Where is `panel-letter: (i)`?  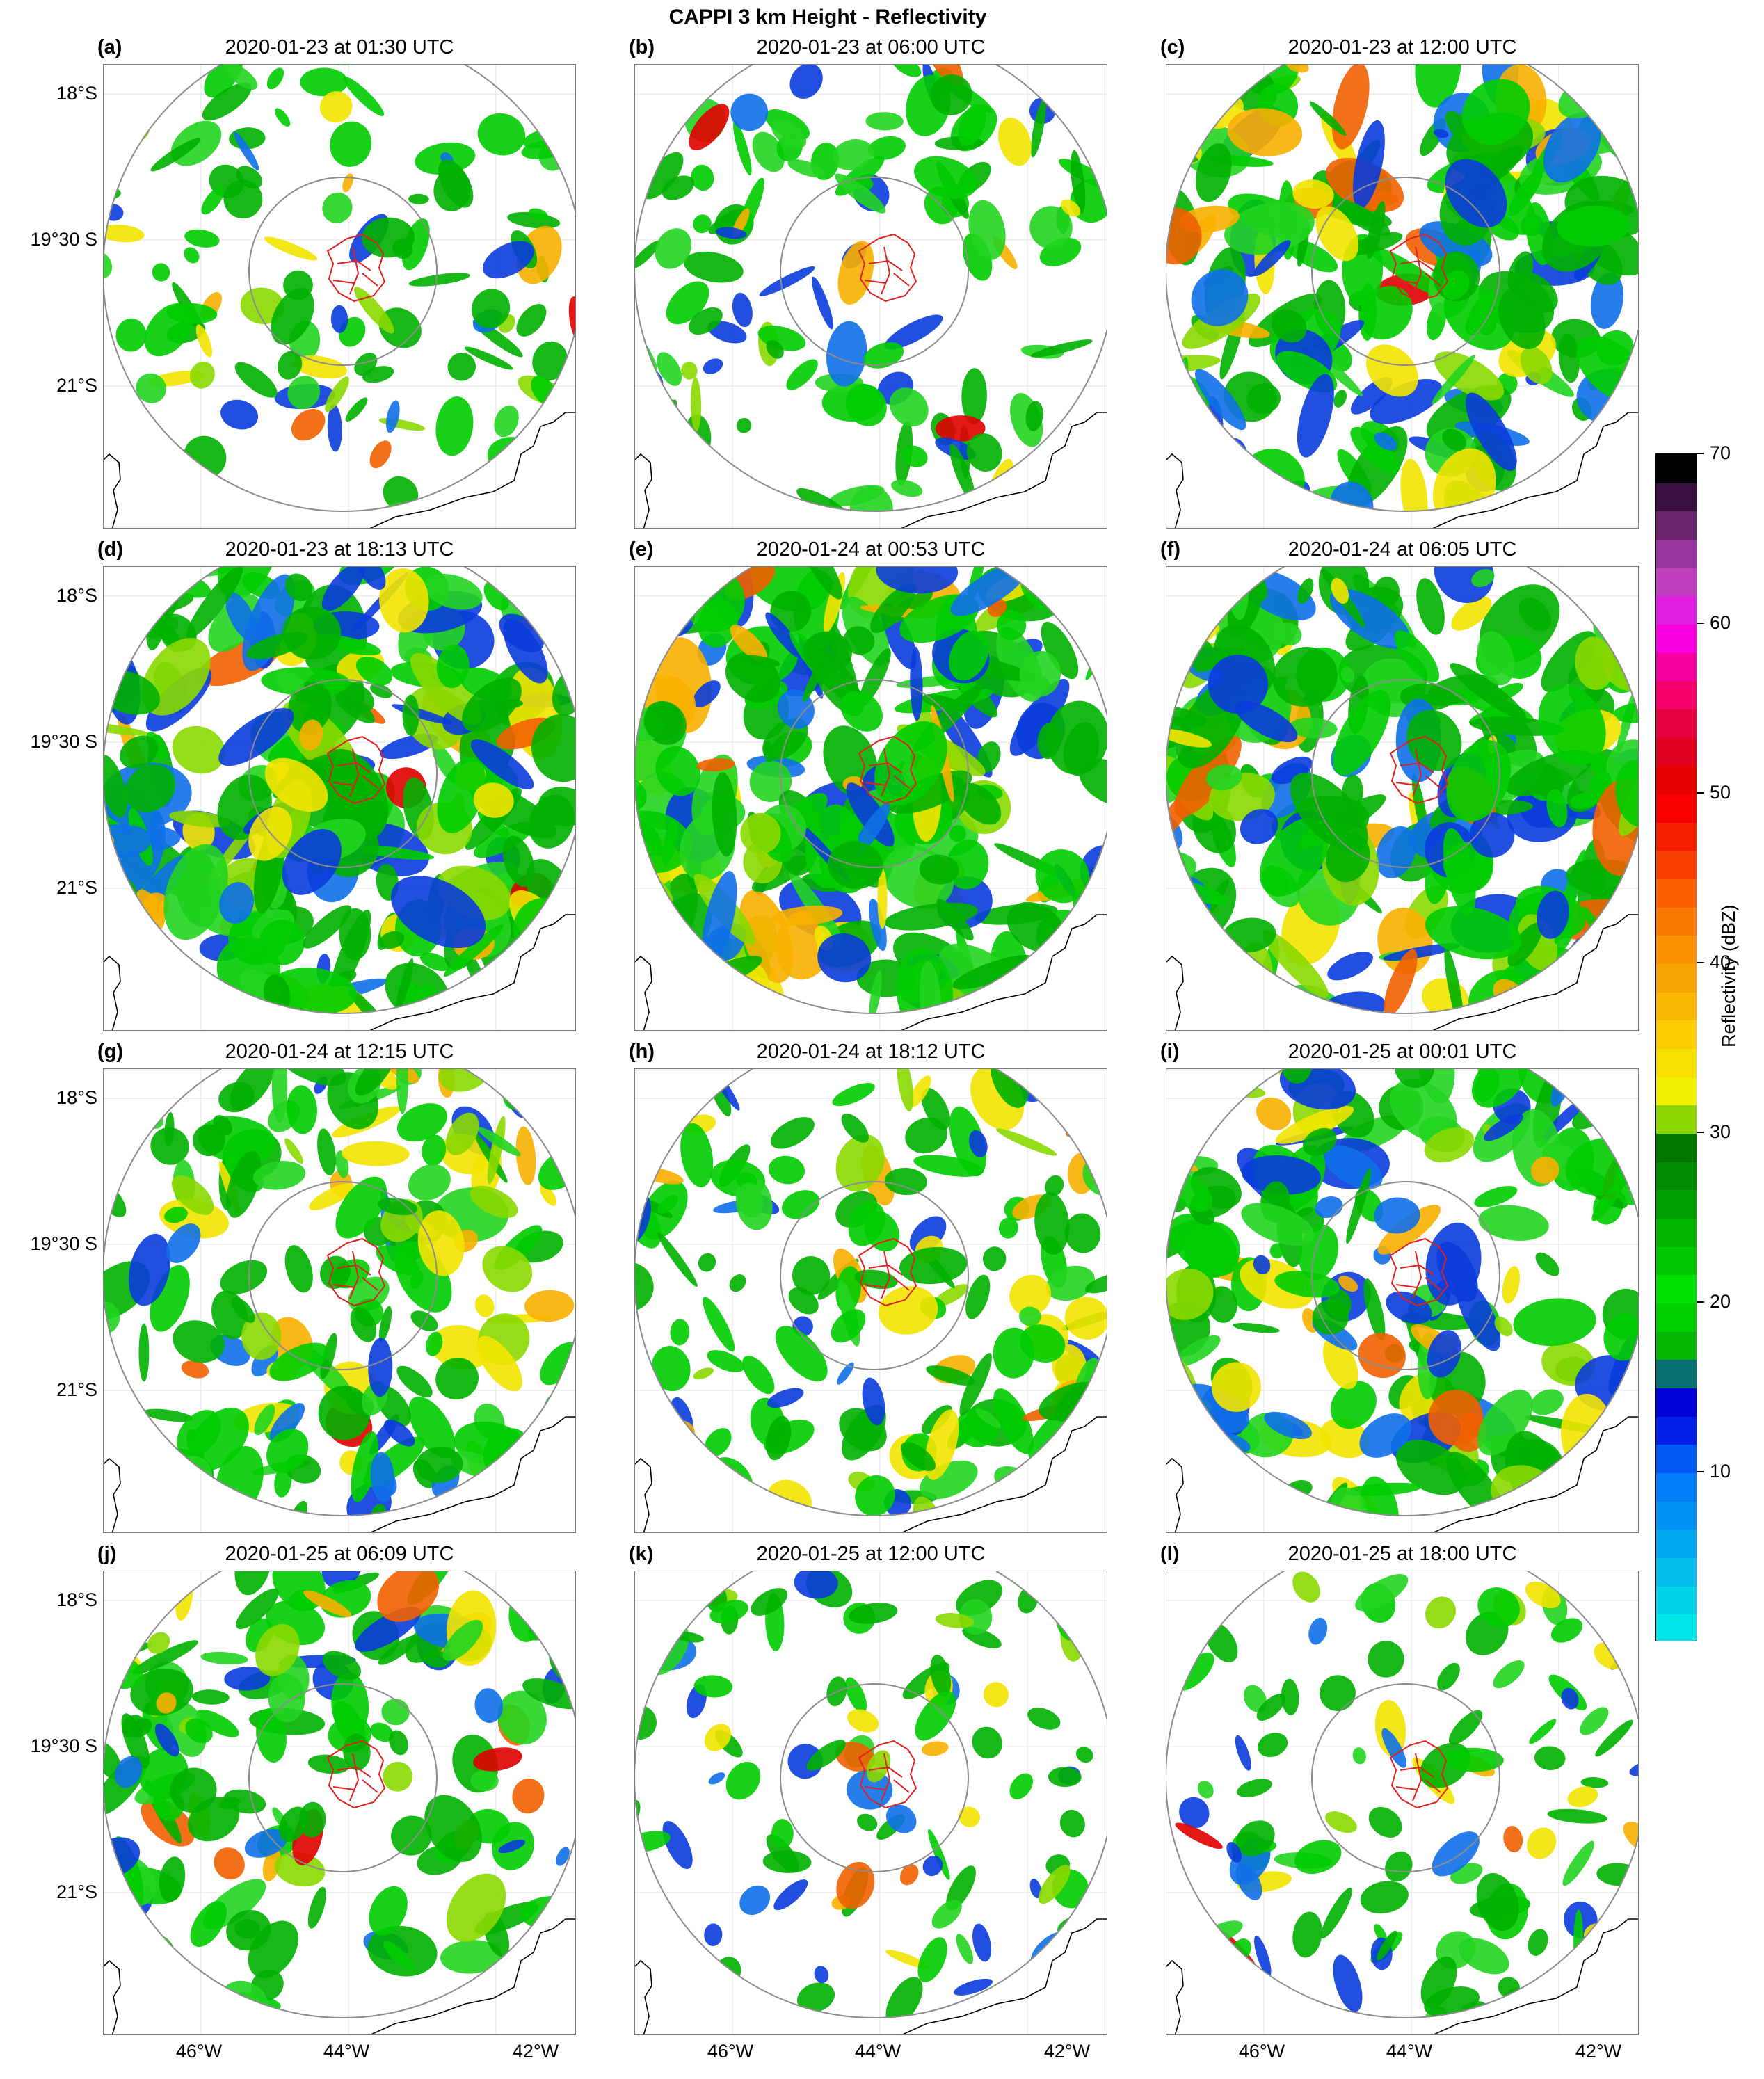 panel-letter: (i) is located at coordinates (1170, 1052).